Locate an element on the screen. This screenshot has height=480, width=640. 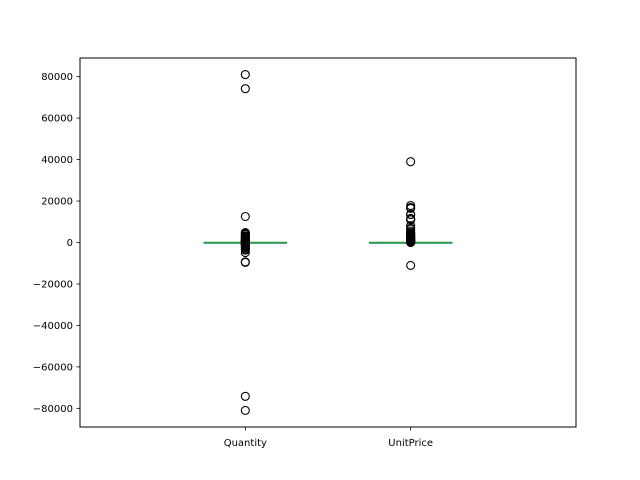
x-tick-label: UnitPrice is located at coordinates (410, 443).